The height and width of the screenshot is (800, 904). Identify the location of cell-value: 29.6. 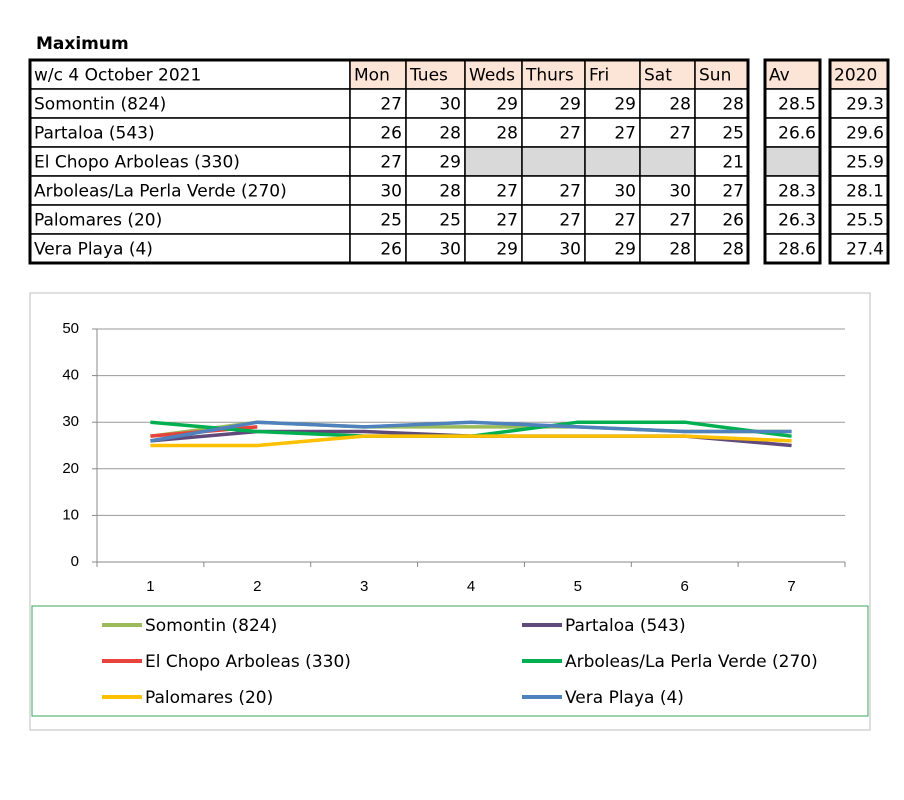
(865, 134).